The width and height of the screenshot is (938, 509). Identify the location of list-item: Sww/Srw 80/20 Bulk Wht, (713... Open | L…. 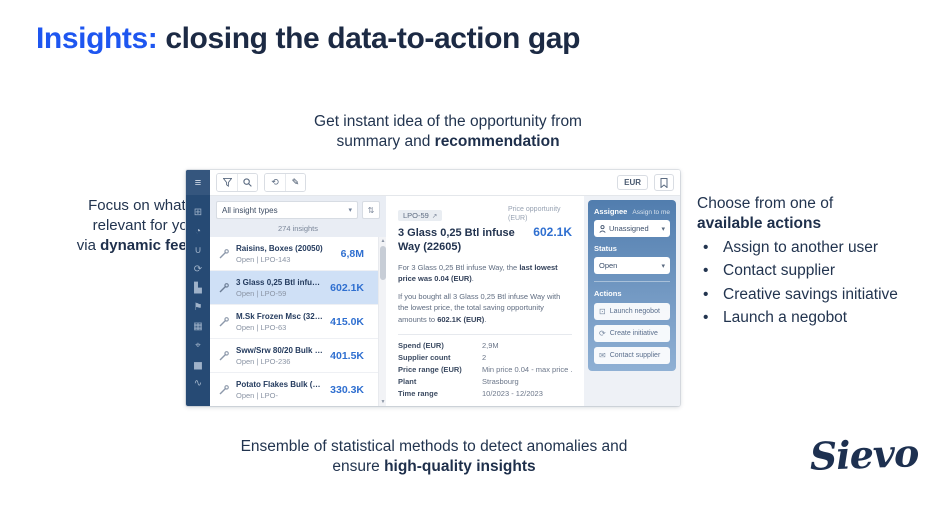
(294, 356).